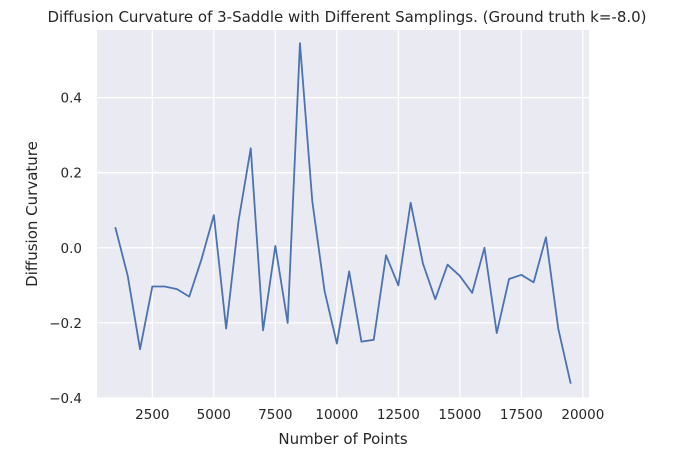 Image resolution: width=686 pixels, height=458 pixels. Describe the element at coordinates (65, 399) in the screenshot. I see `y-tick-label: −0.4` at that location.